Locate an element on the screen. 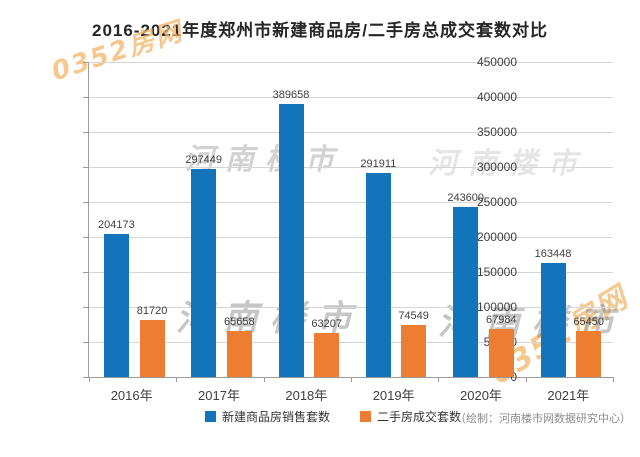 This screenshot has height=457, width=640. bar-wrap-resale-homes-2021年: 65450 is located at coordinates (588, 219).